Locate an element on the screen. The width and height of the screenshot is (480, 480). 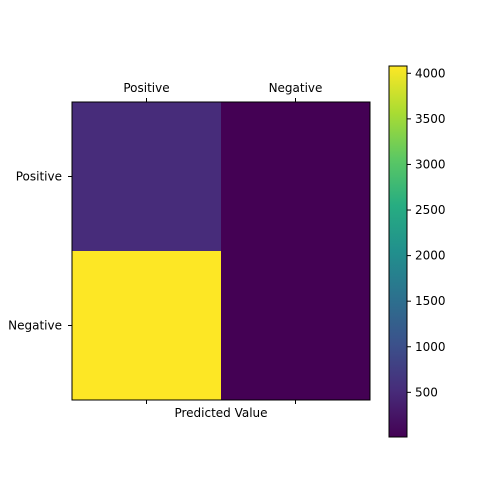
colorbar-tick-label: 2000 is located at coordinates (430, 256).